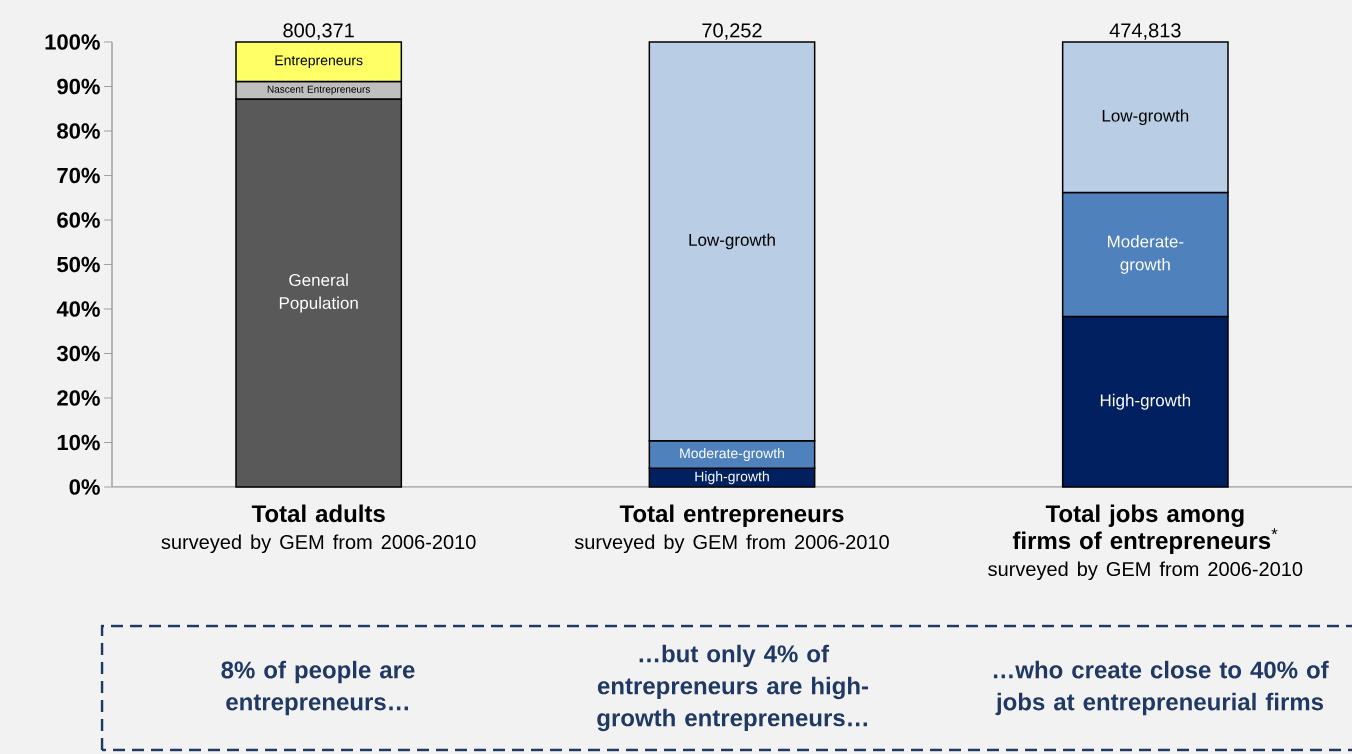 This screenshot has width=1352, height=754. What do you see at coordinates (318, 90) in the screenshot?
I see `data-label: Nascent Entrepreneurs` at bounding box center [318, 90].